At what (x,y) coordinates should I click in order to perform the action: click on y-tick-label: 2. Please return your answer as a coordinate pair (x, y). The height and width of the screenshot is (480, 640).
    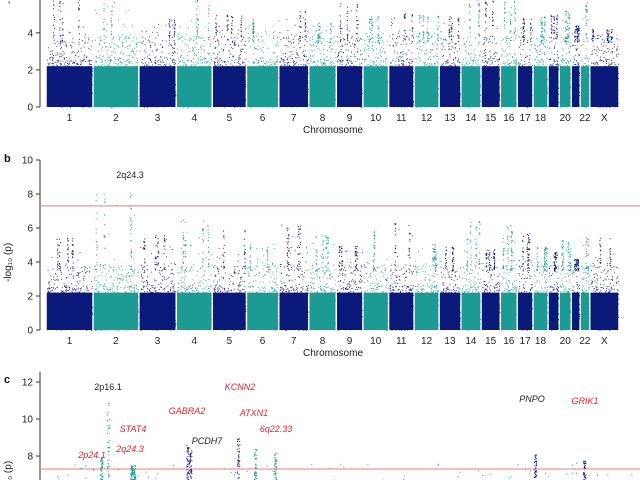
    Looking at the image, I should click on (30, 297).